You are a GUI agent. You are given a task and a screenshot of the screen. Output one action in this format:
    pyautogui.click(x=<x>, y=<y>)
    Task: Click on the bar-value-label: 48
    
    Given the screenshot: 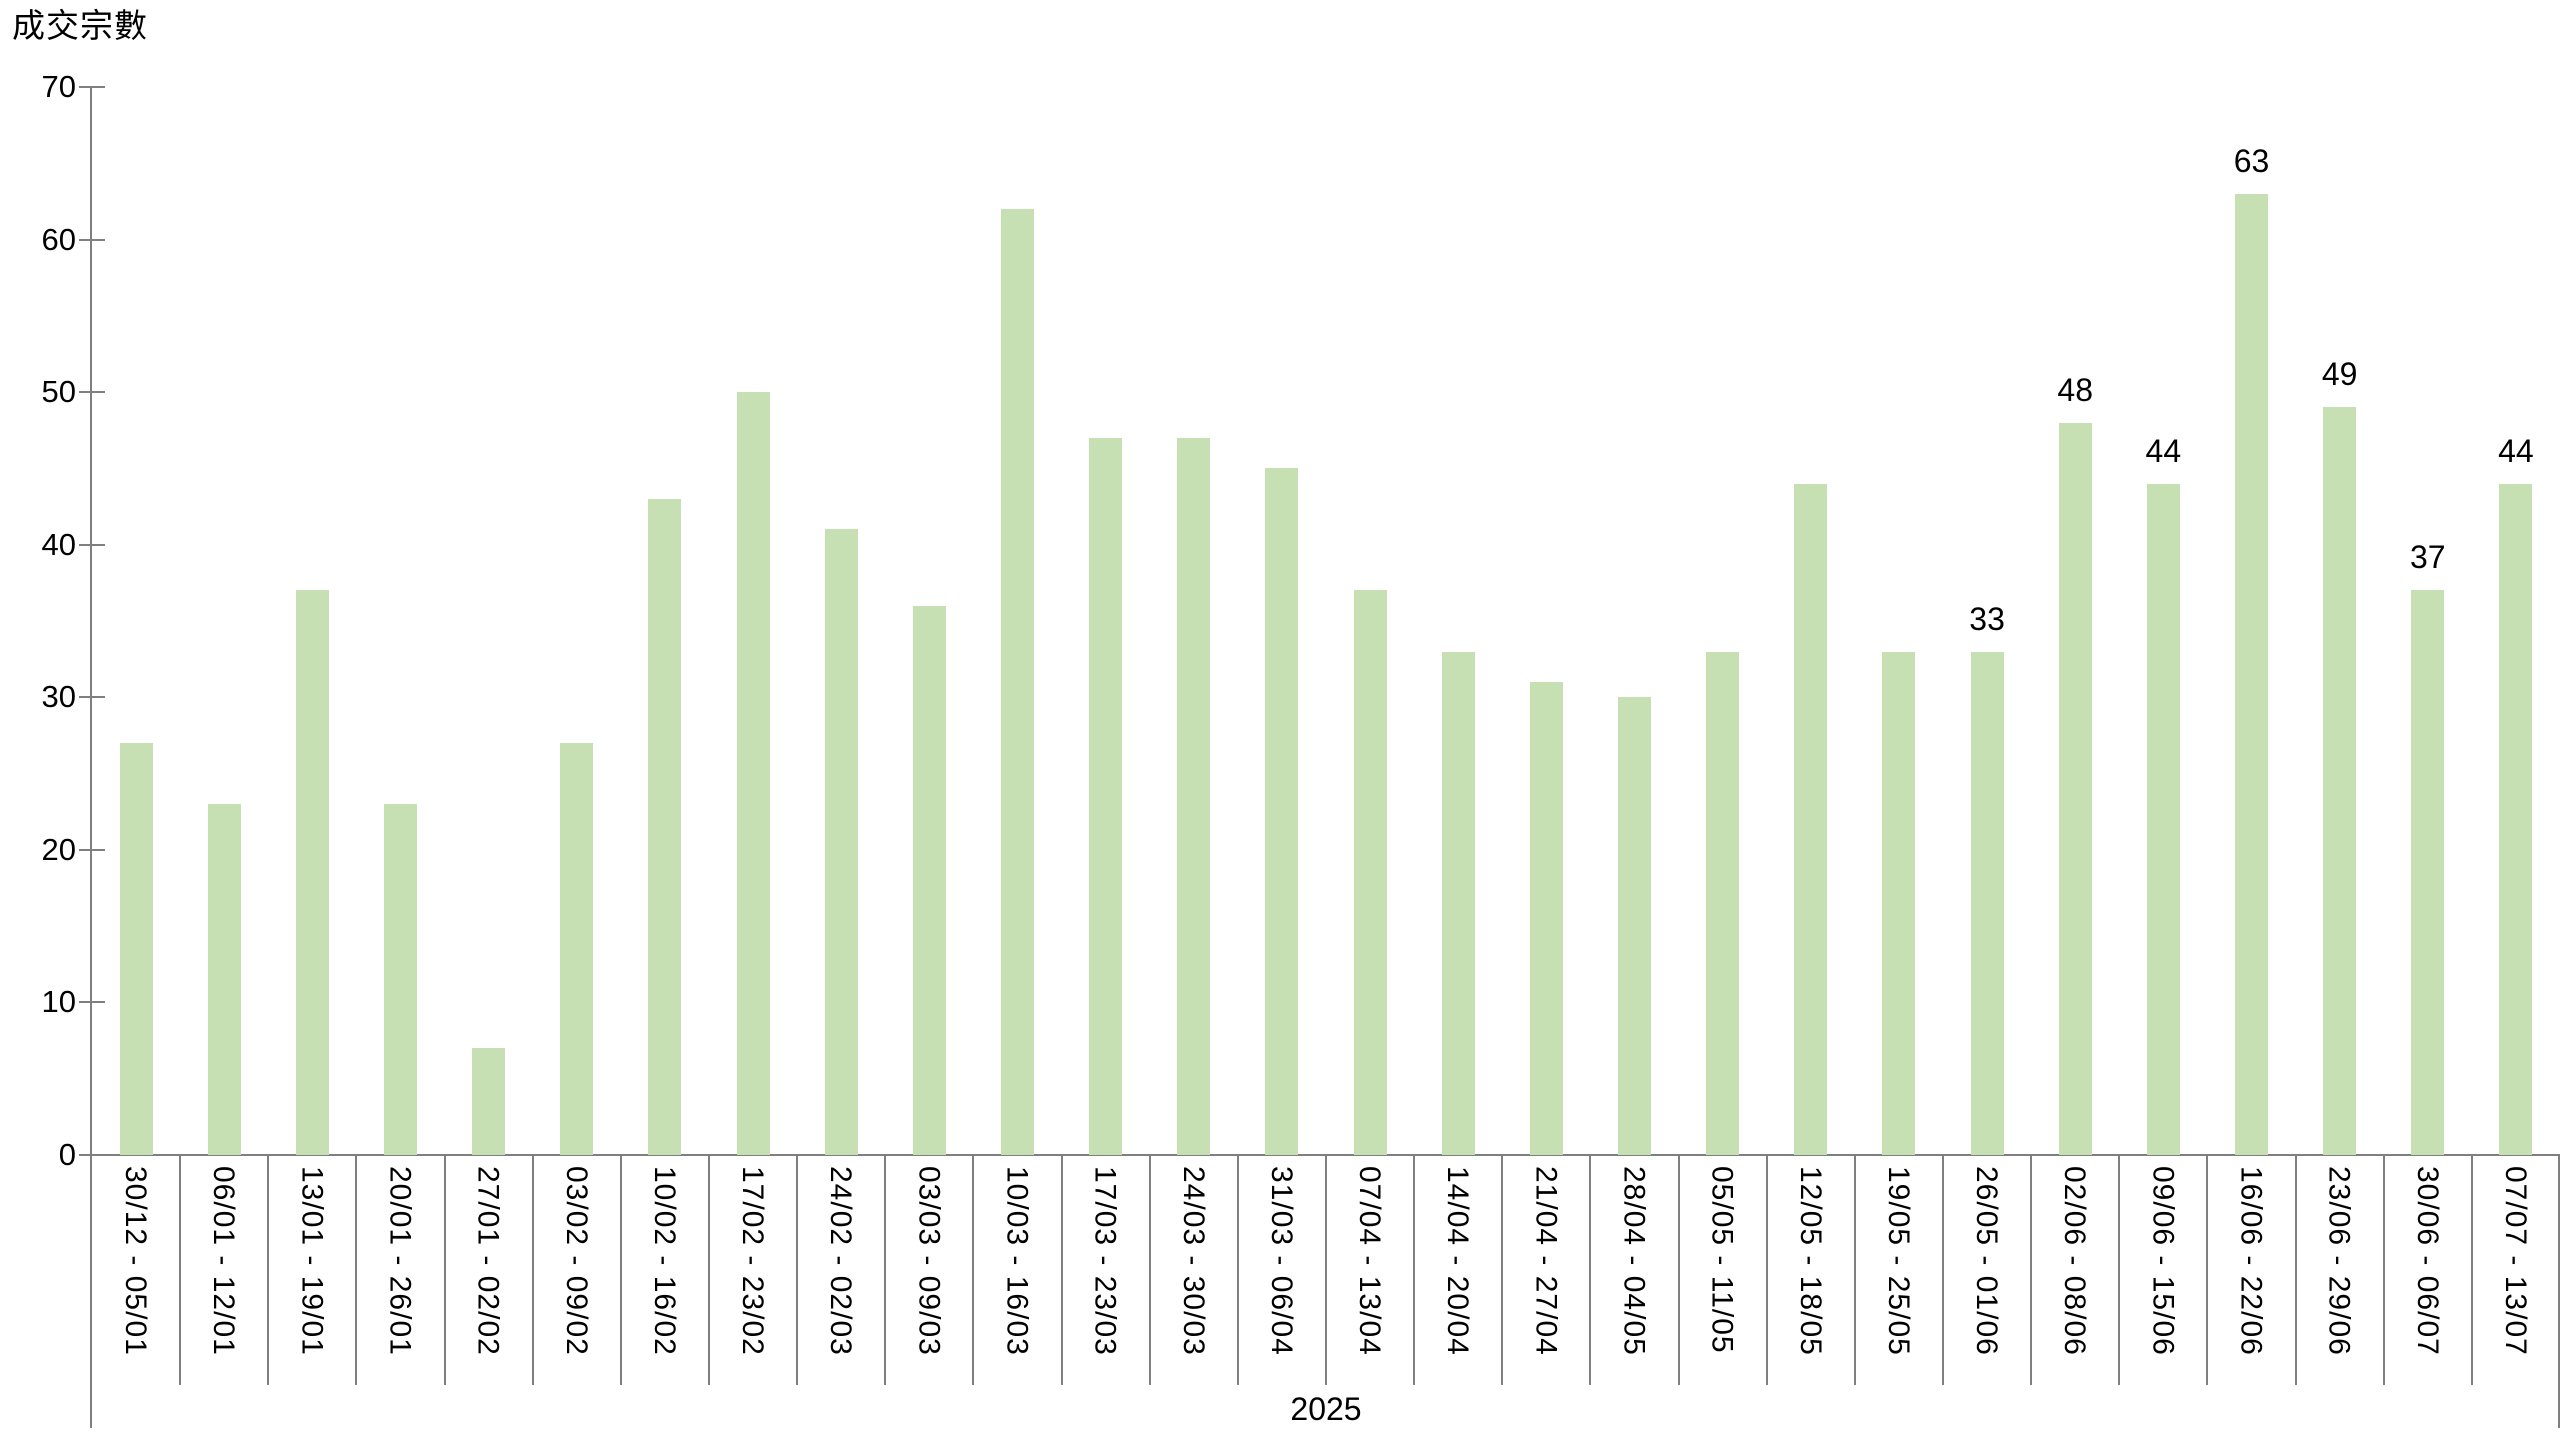 What is the action you would take?
    pyautogui.click(x=2075, y=389)
    